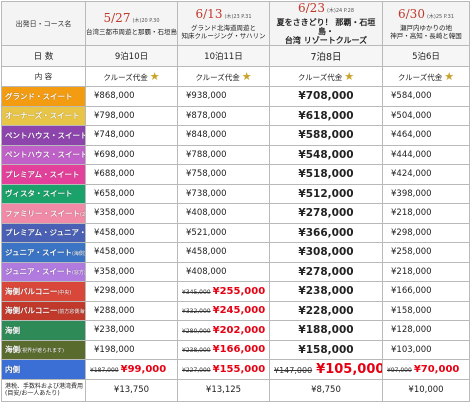 This screenshot has height=414, width=470. I want to click on cabin-category: ジュニア・スイート(窓方海側), so click(43, 271).